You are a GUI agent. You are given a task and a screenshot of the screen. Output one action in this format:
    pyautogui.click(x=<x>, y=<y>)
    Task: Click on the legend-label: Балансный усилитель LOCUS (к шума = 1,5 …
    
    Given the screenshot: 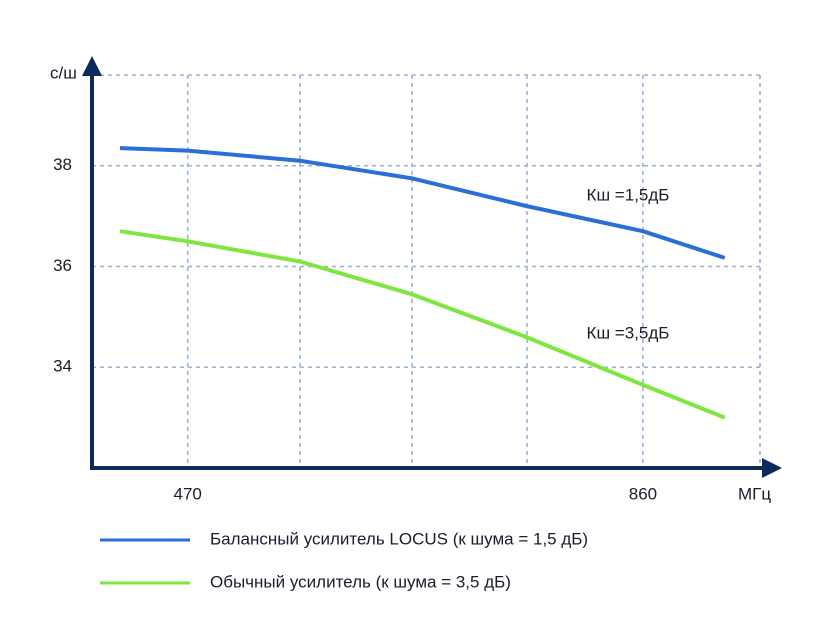 What is the action you would take?
    pyautogui.click(x=399, y=538)
    